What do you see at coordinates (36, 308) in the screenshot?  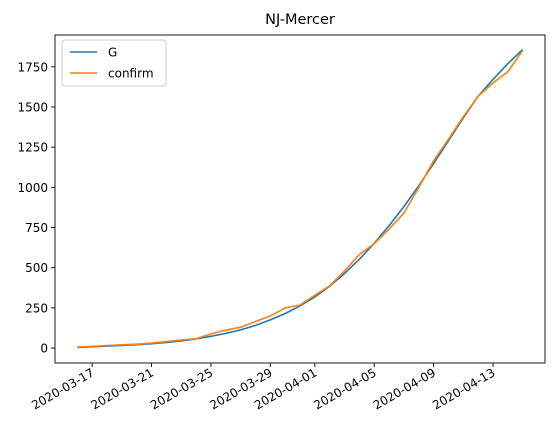 I see `y-tick-label: 250` at bounding box center [36, 308].